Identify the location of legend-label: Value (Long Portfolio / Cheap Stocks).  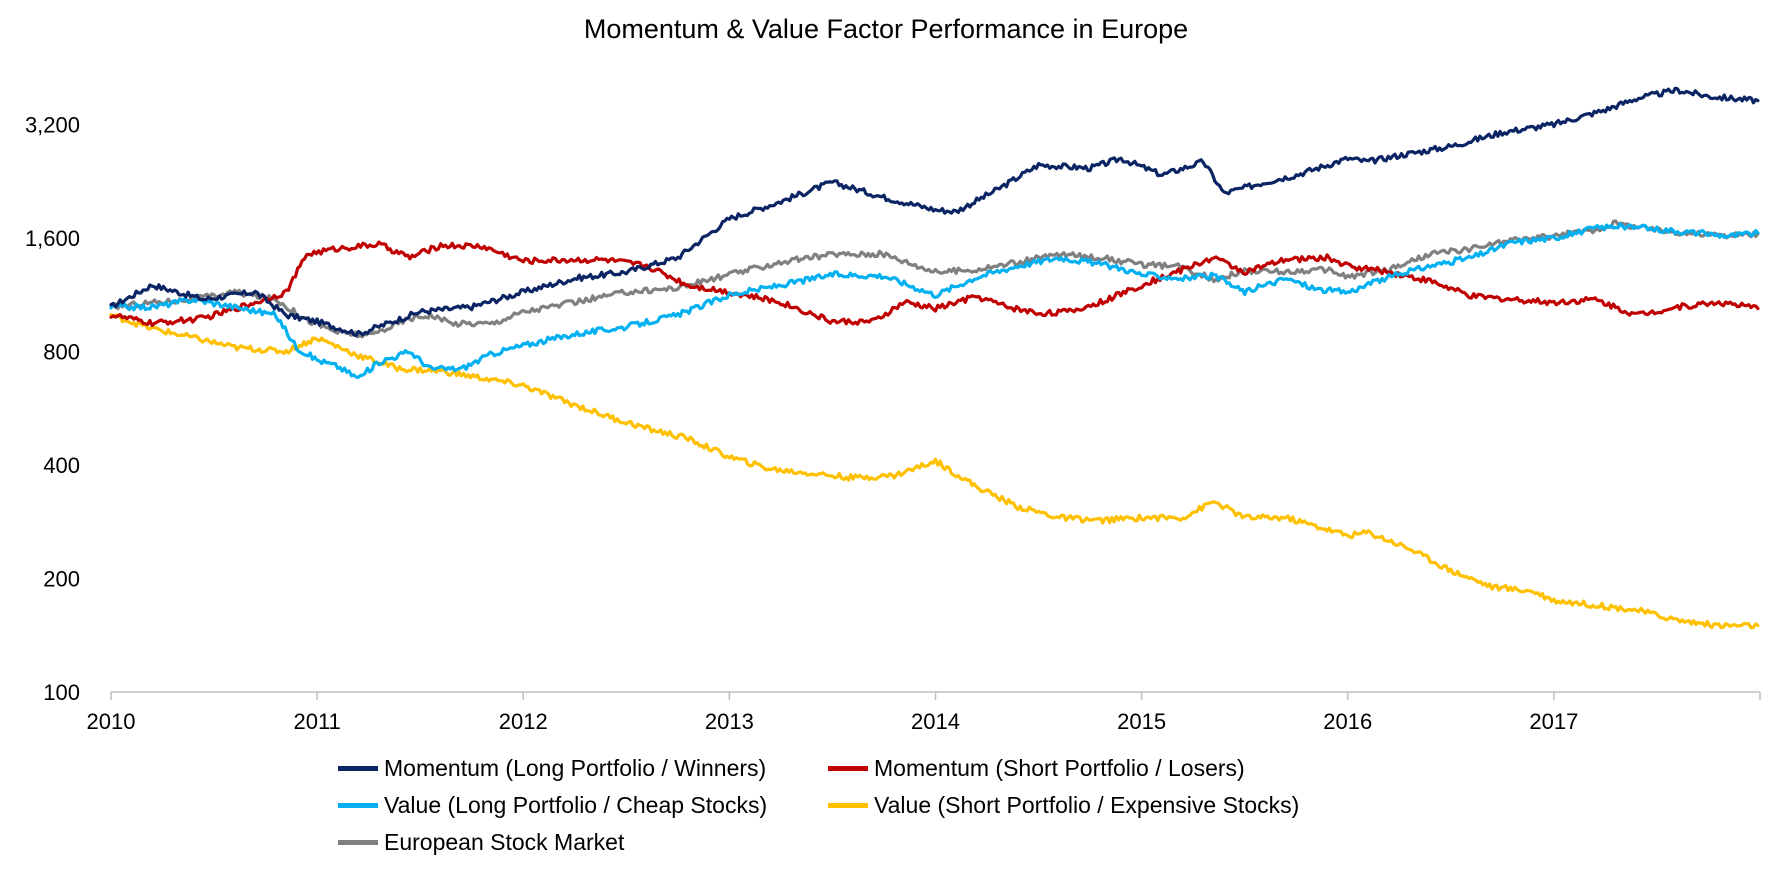
(576, 804).